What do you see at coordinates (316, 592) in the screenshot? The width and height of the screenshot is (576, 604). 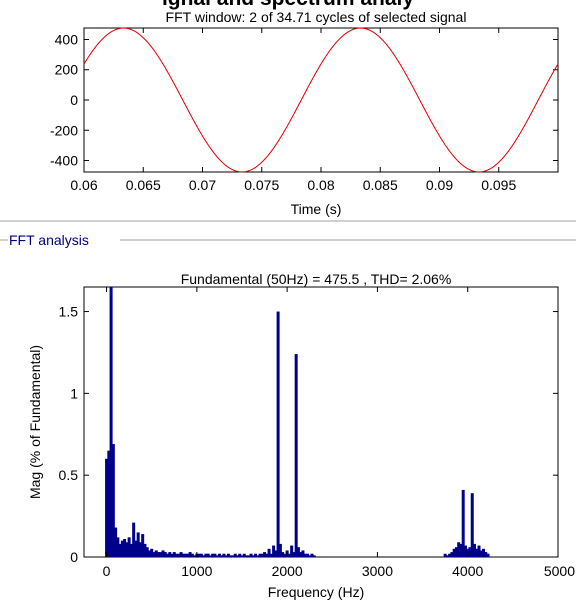 I see `spectrum-x-axis-label: Frequency (Hz)` at bounding box center [316, 592].